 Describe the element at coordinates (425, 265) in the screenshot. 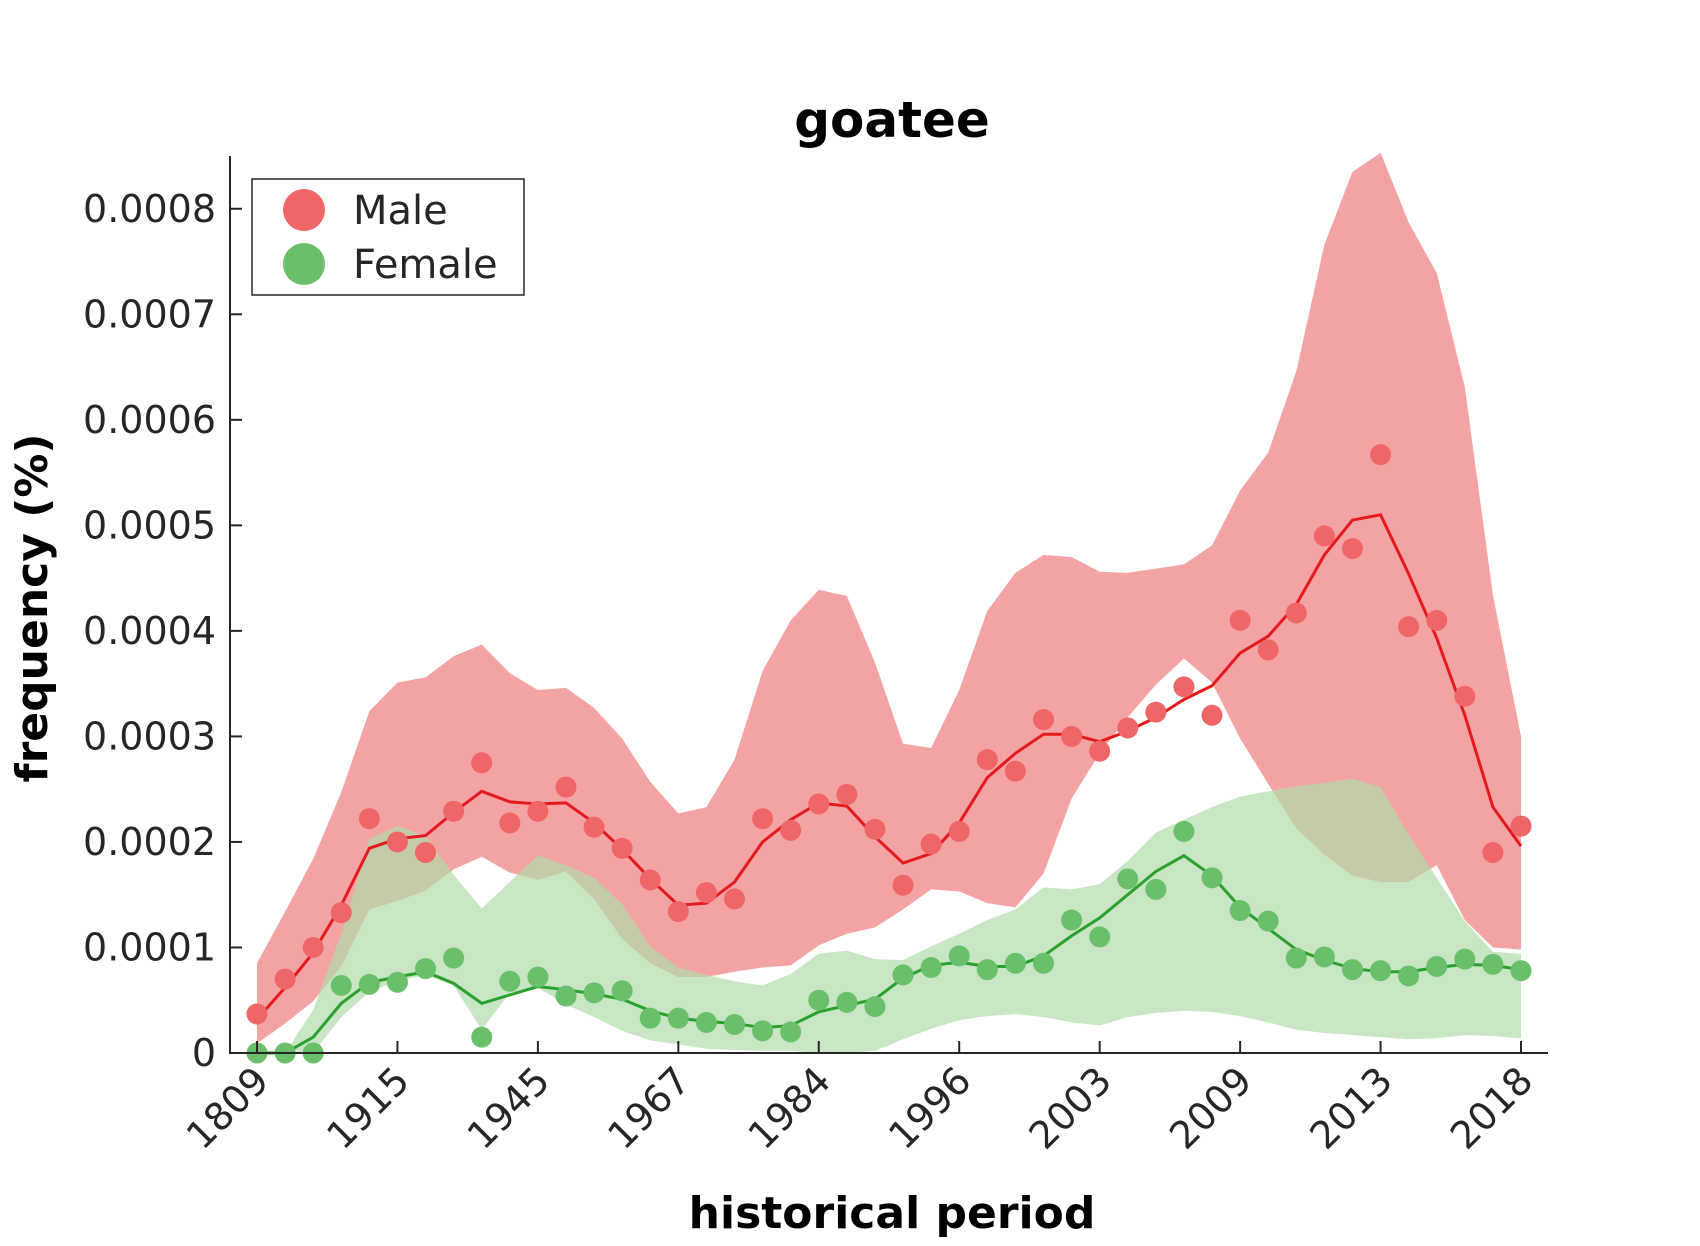

I see `legend-label-female: Female` at that location.